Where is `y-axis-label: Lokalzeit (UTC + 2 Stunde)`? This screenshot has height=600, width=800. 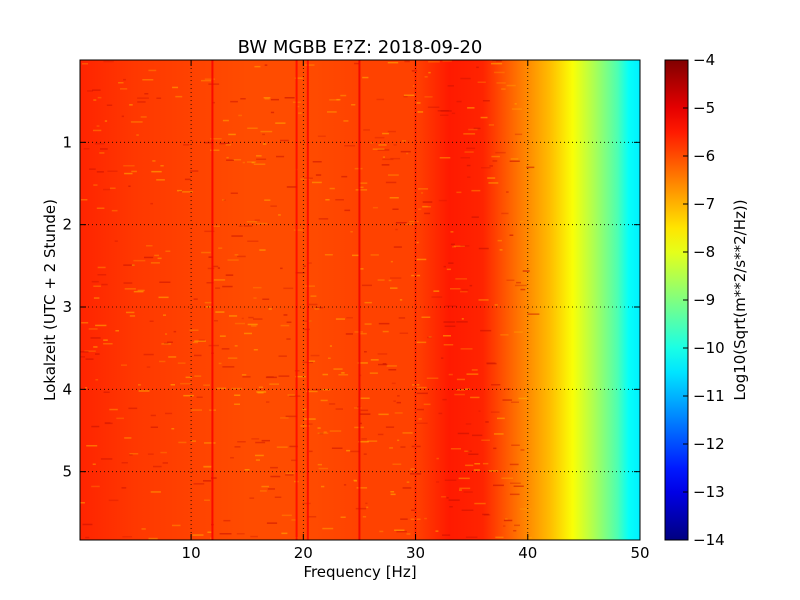 y-axis-label: Lokalzeit (UTC + 2 Stunde) is located at coordinates (50, 300).